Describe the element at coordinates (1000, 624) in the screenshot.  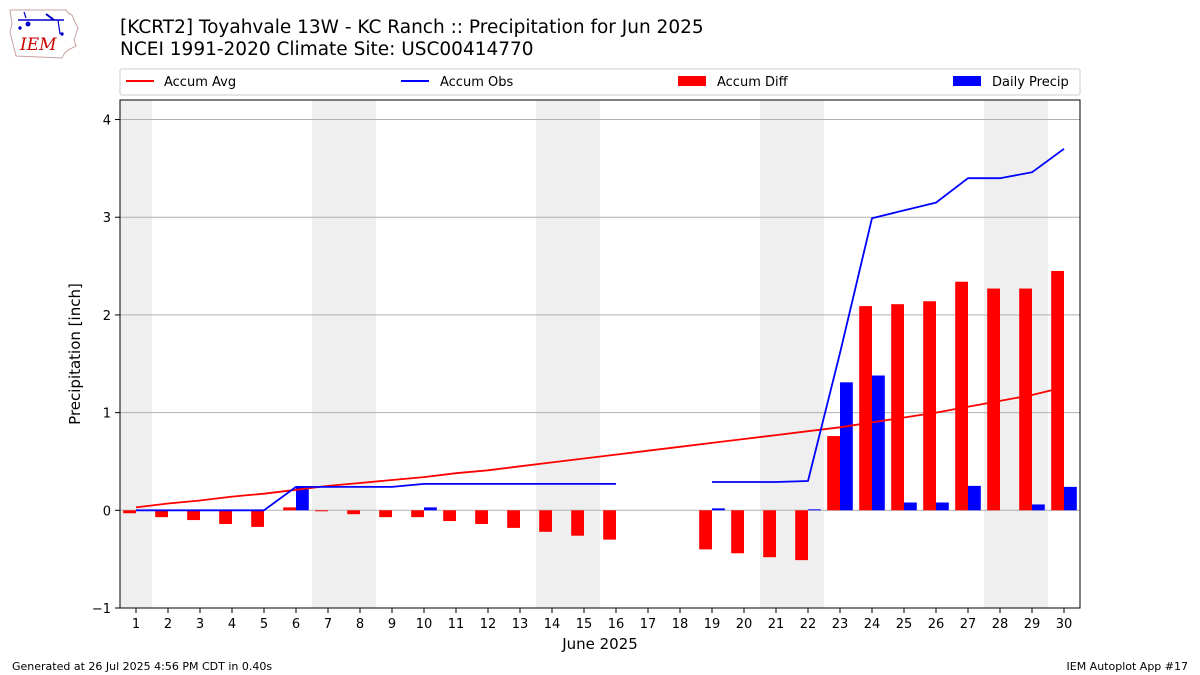
I see `x-tick-label: 28` at that location.